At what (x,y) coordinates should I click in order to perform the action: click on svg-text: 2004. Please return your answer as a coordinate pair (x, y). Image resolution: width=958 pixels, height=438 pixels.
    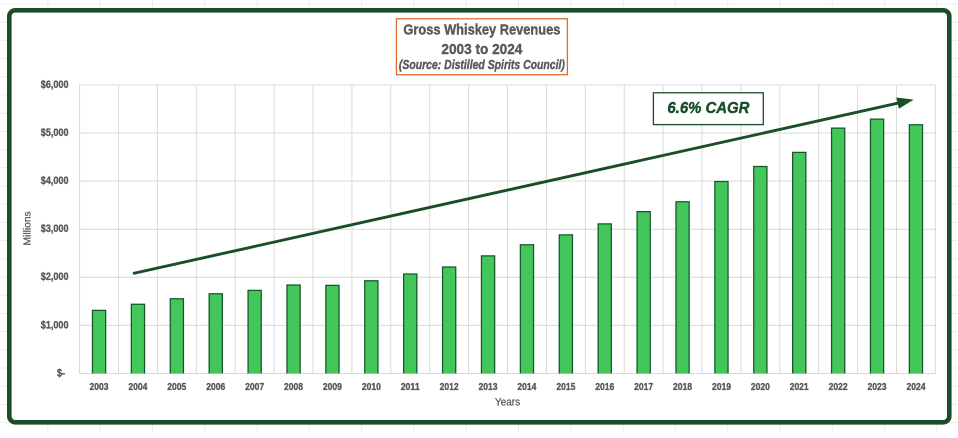
    Looking at the image, I should click on (137, 387).